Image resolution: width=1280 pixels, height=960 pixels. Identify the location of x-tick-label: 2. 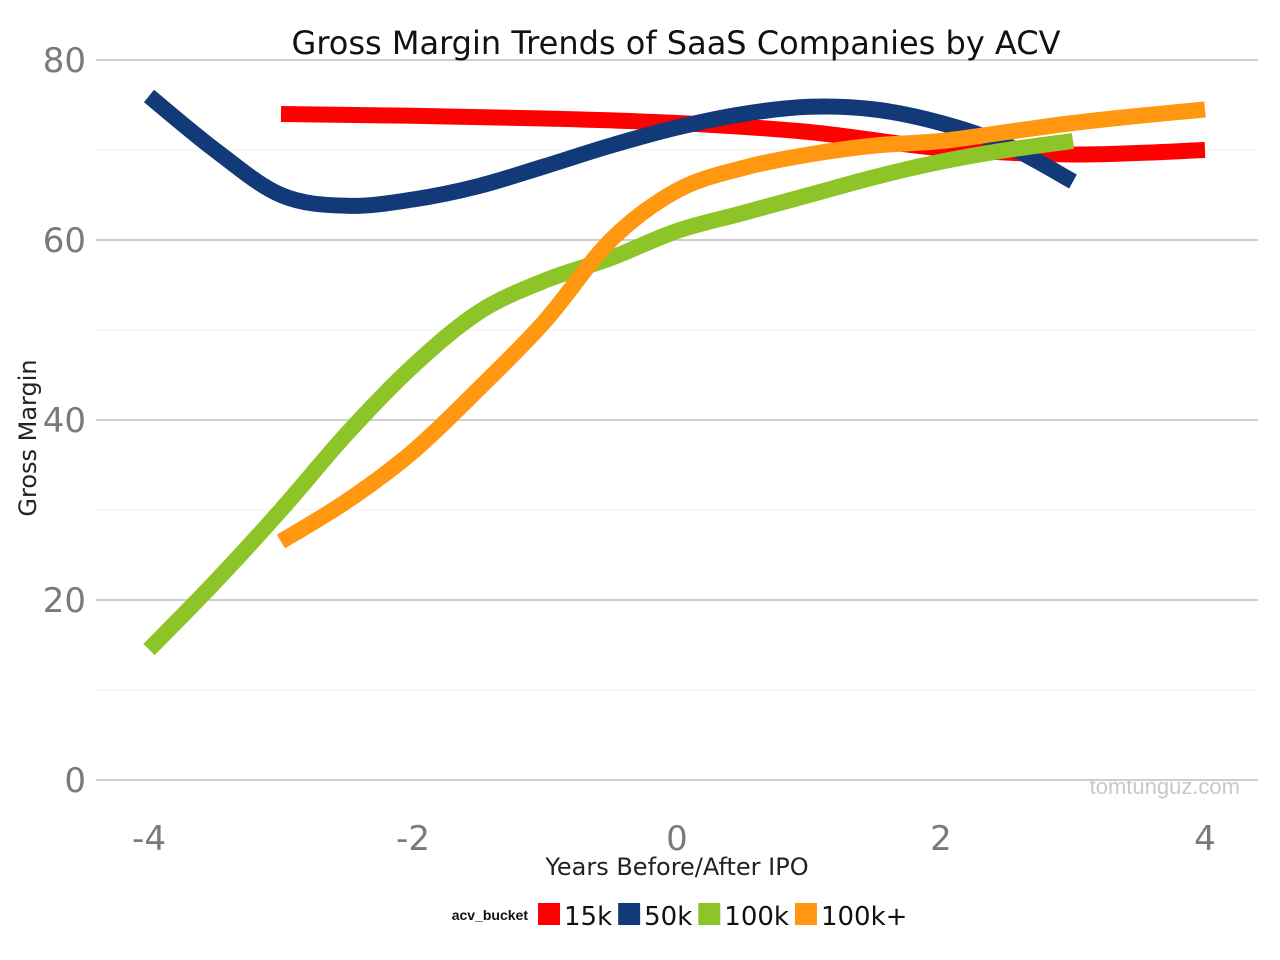
(941, 839).